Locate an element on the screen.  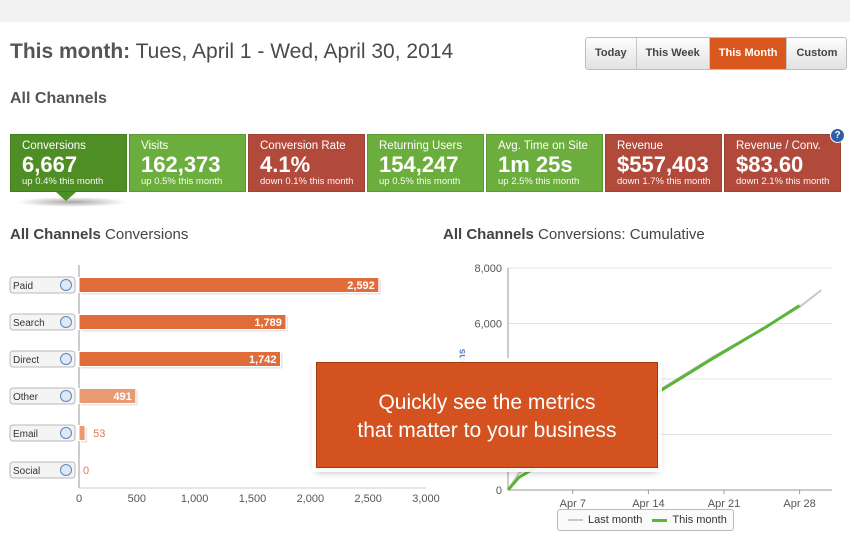
tile-change: down 2.1% this month is located at coordinates (783, 181).